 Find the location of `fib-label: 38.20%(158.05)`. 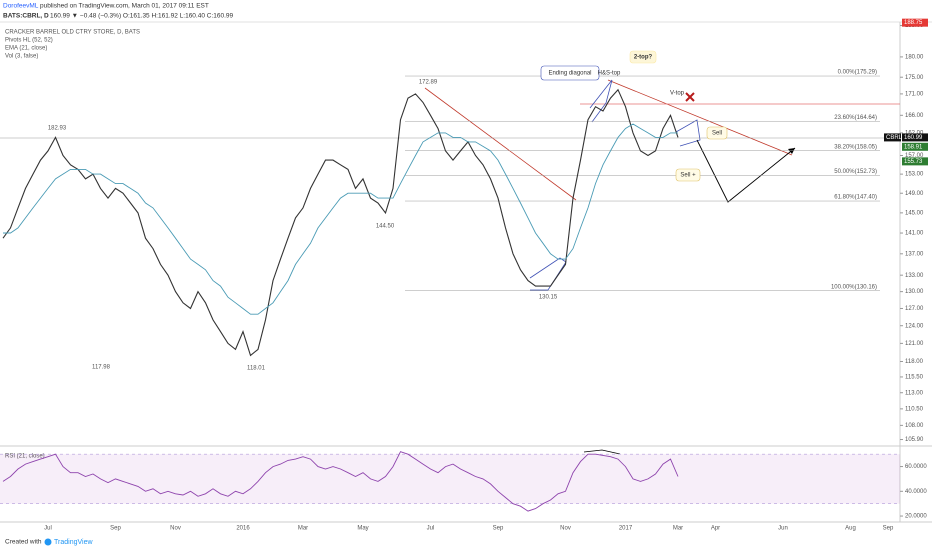

fib-label: 38.20%(158.05) is located at coordinates (855, 147).